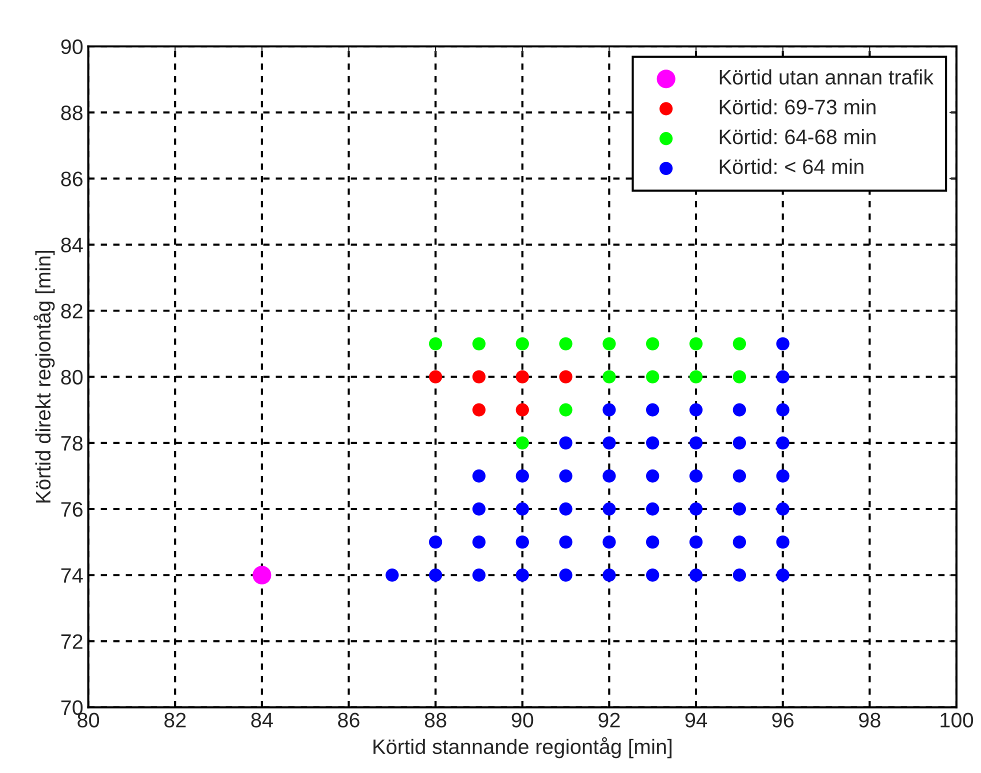 The image size is (981, 773). Describe the element at coordinates (798, 136) in the screenshot. I see `legend-label: Körtid: 64-68 min` at that location.